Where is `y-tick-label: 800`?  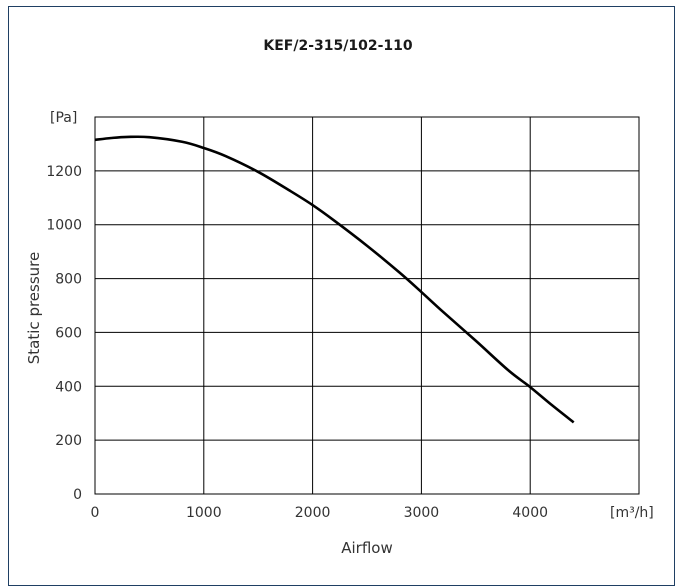 y-tick-label: 800 is located at coordinates (68, 280).